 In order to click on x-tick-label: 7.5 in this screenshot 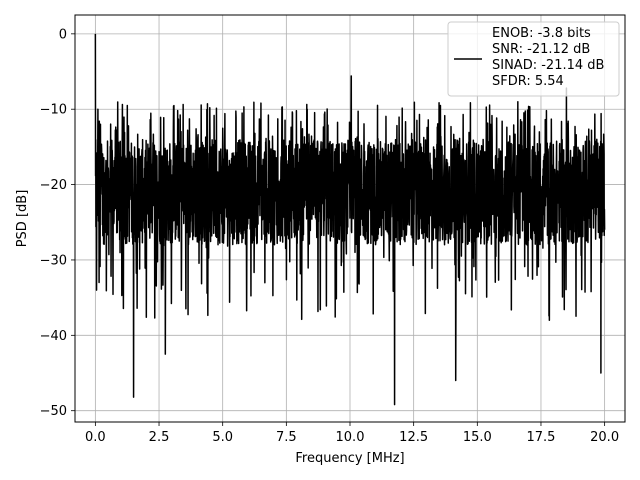, I will do `click(286, 437)`.